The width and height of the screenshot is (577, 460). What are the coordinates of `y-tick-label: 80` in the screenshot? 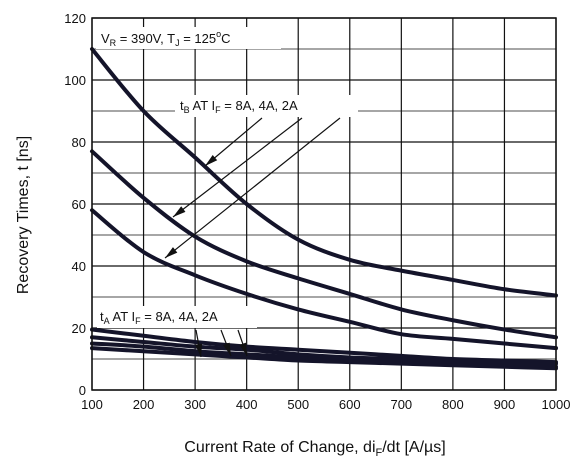 It's located at (79, 142).